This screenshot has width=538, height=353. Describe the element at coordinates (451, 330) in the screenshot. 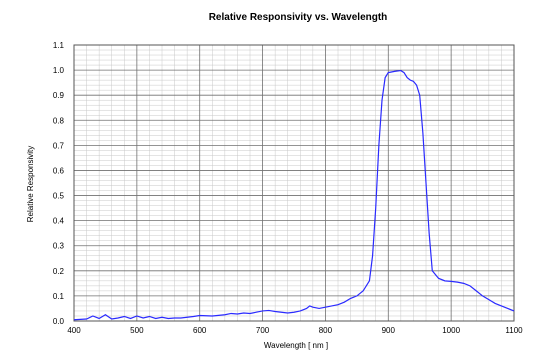

I see `x-tick-label: 1000` at that location.